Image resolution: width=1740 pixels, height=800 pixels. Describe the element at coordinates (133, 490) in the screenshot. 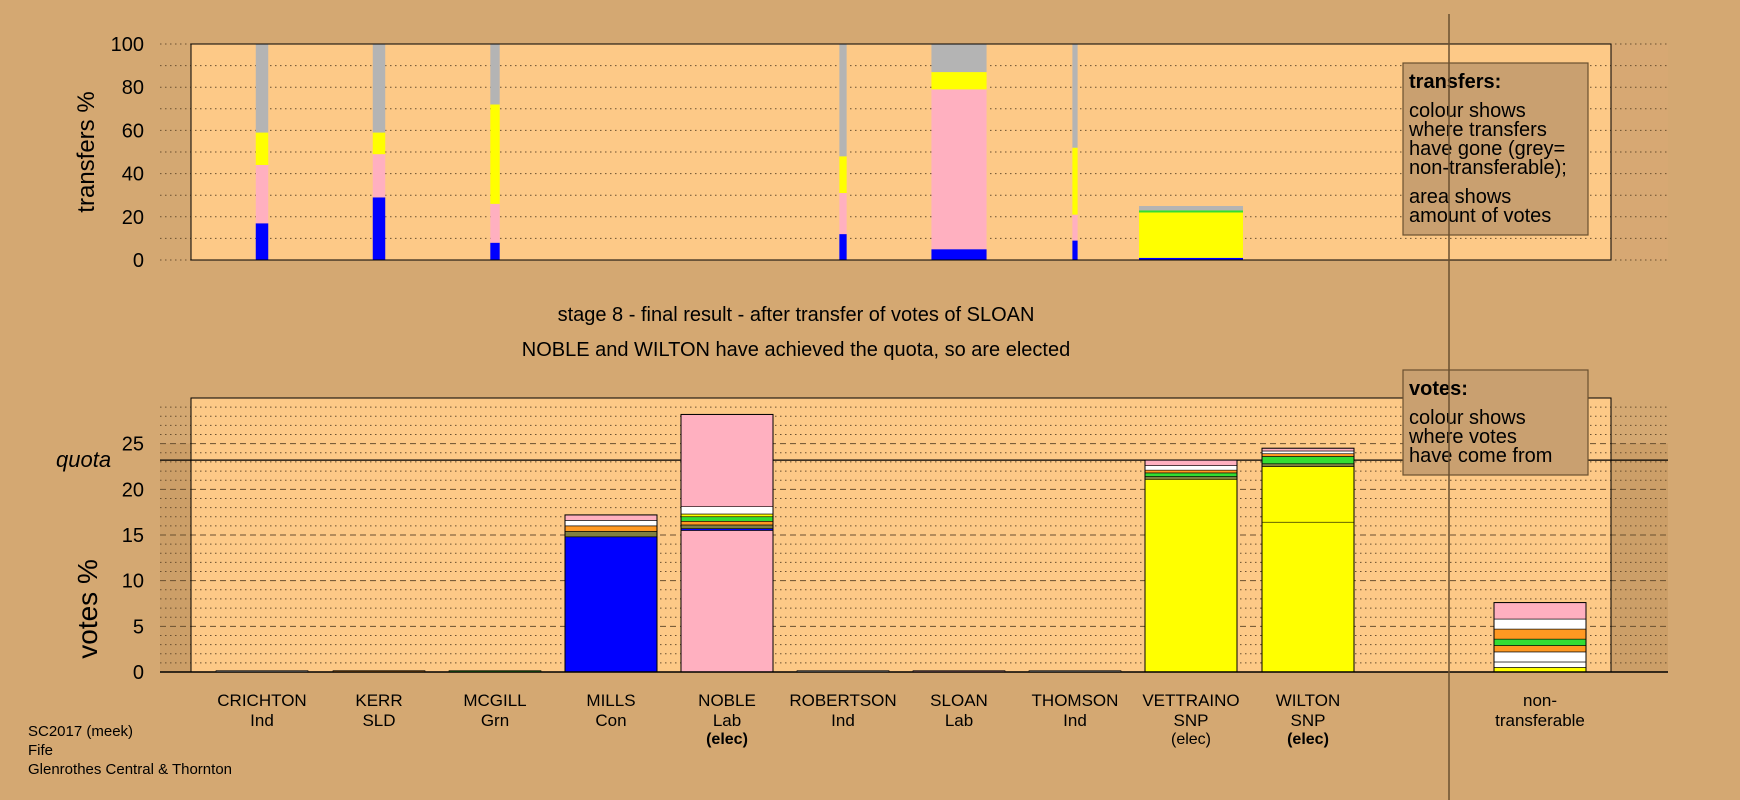

I see `votes-tick-label: 20` at that location.